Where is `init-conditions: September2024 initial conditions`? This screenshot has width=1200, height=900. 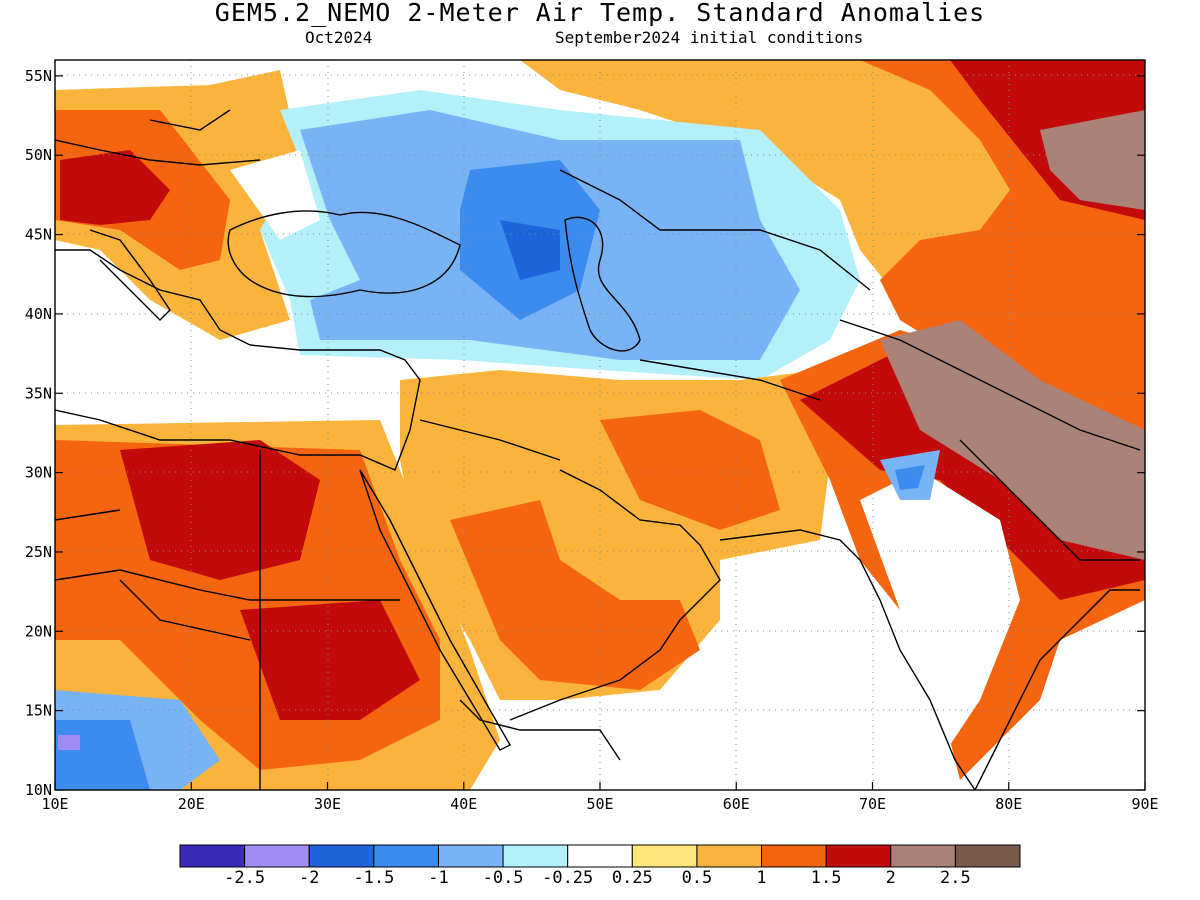 init-conditions: September2024 initial conditions is located at coordinates (709, 37).